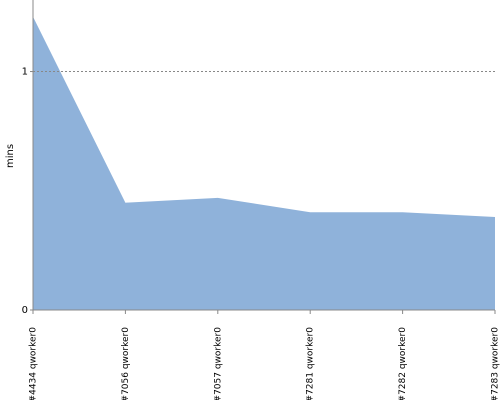 Image resolution: width=500 pixels, height=400 pixels. I want to click on x-tick-label: #7282 qworker0, so click(403, 363).